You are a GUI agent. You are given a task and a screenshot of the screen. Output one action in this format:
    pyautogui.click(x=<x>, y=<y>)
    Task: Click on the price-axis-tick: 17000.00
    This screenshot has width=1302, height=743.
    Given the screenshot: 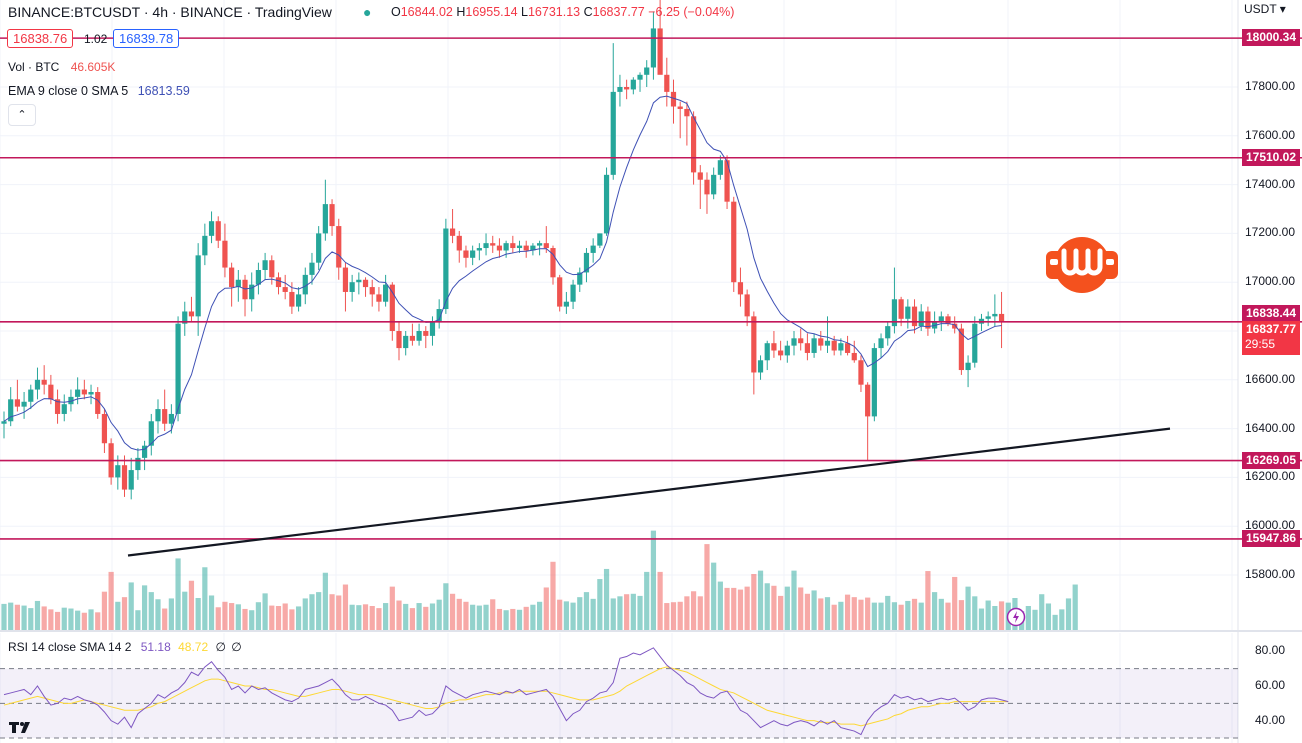 What is the action you would take?
    pyautogui.click(x=1270, y=281)
    